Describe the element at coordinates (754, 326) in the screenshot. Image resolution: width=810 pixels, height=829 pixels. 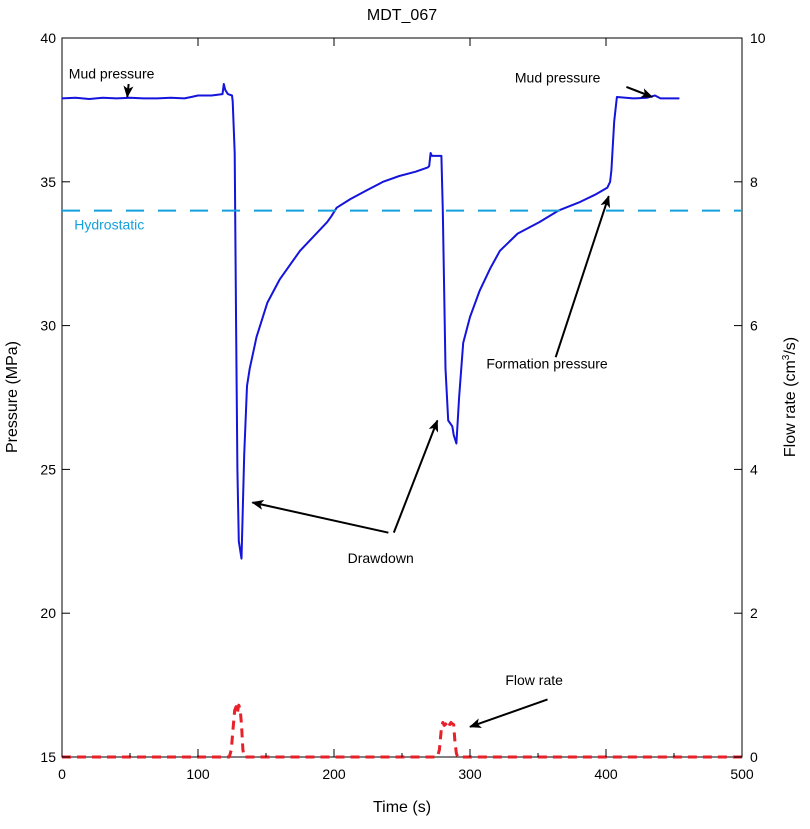
I see `y2-tick-label: 6` at that location.